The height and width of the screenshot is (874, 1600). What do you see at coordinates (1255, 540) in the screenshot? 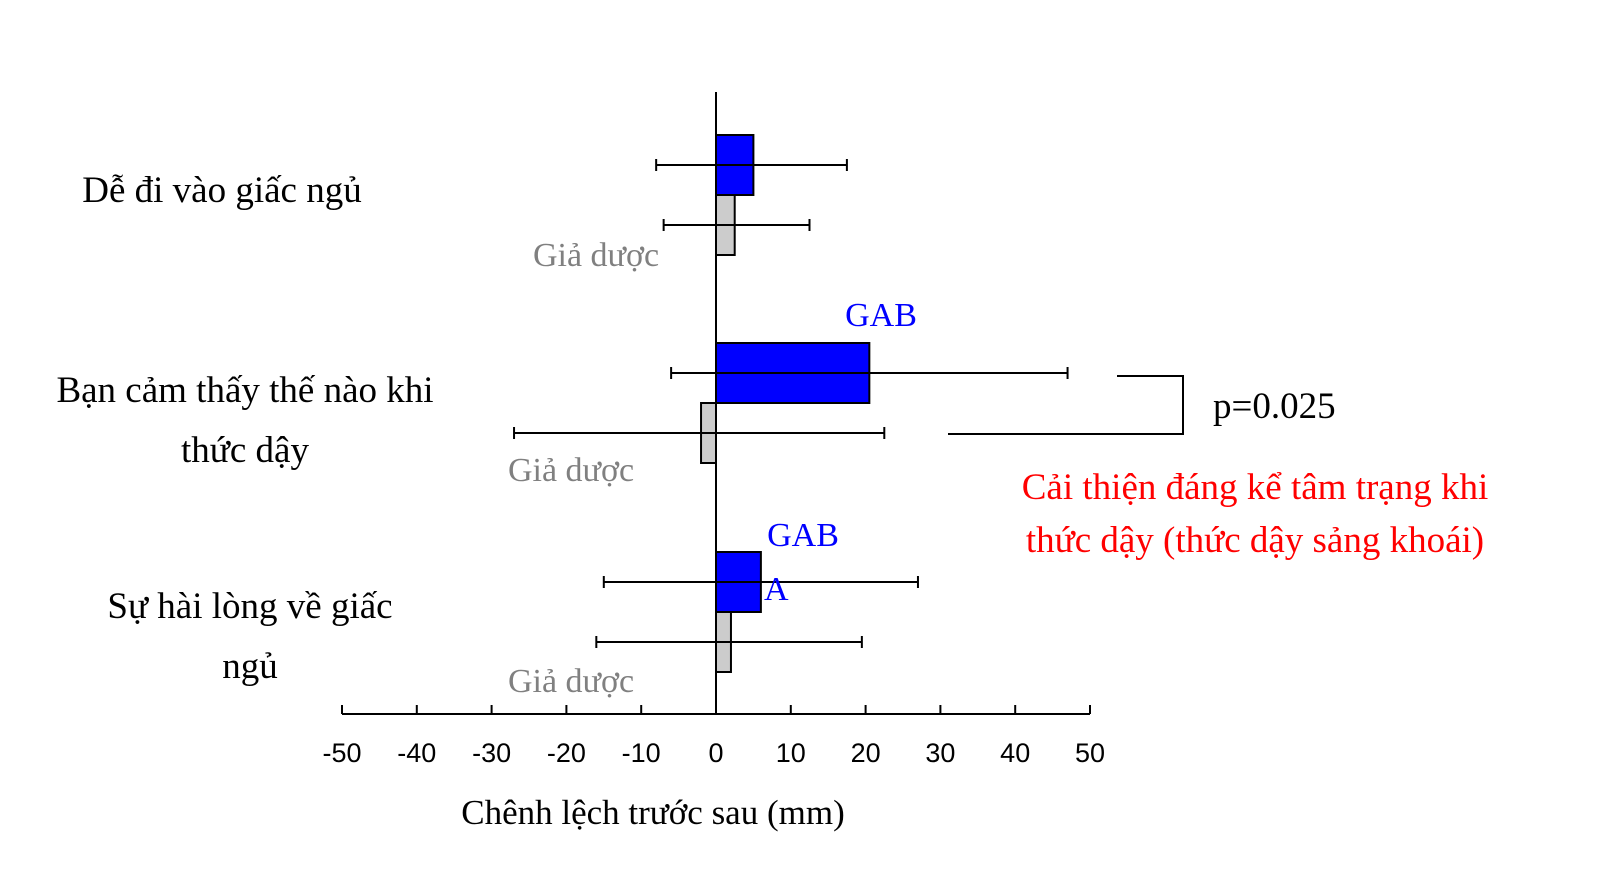
I see `annotation-line: thức dậy (thức dậy sảng khoái)` at bounding box center [1255, 540].